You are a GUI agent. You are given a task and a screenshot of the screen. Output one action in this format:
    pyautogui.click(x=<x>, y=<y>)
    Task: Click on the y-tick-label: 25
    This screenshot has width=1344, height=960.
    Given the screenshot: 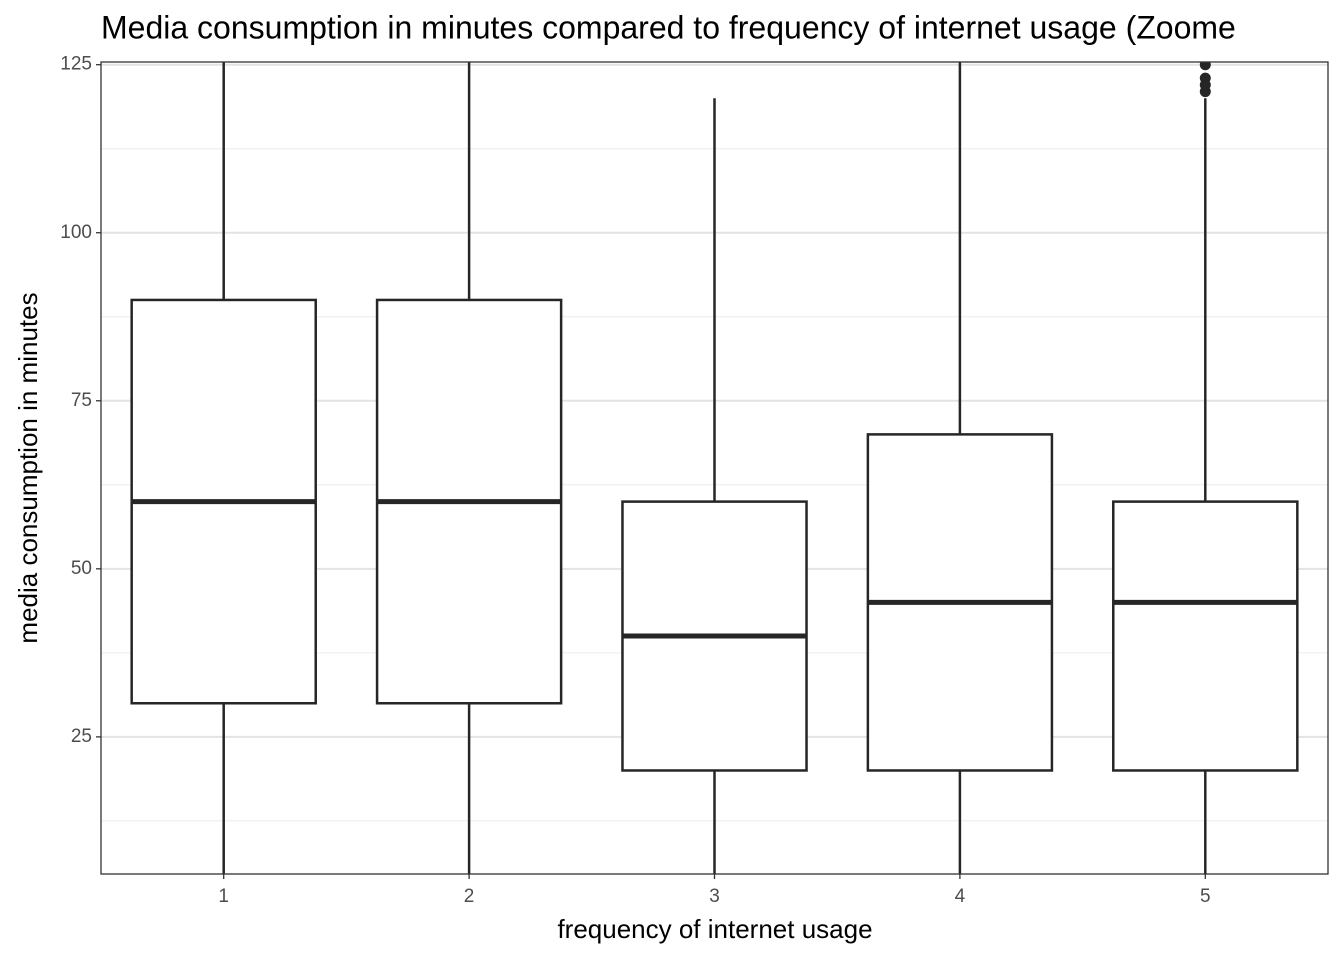 What is the action you would take?
    pyautogui.click(x=81, y=736)
    